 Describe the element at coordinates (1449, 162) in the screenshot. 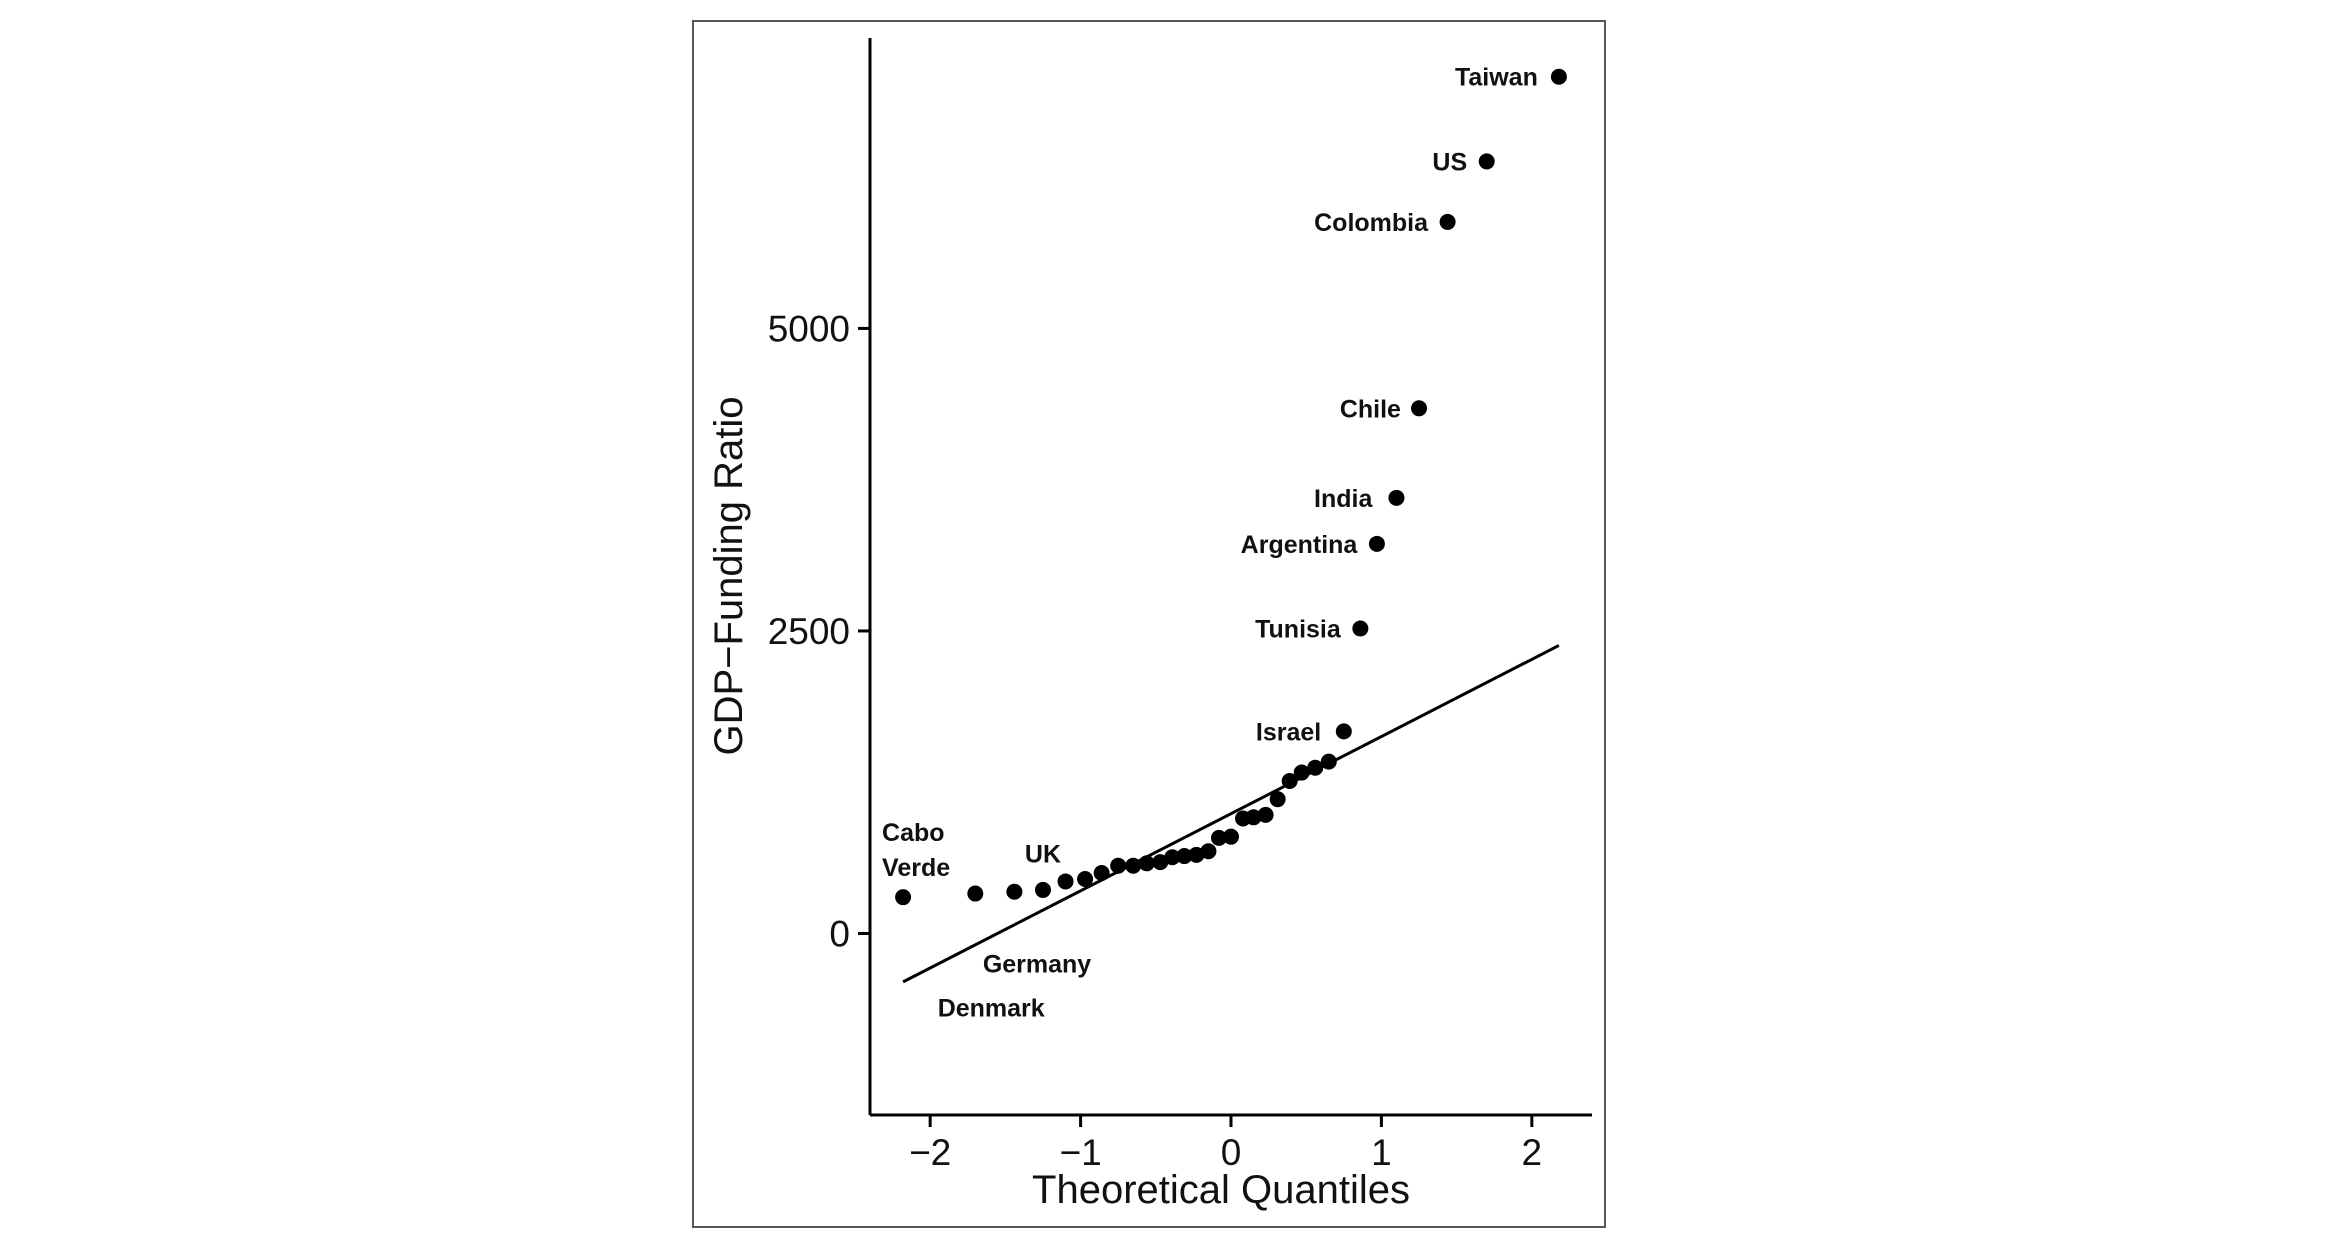

I see `point-label: US` at that location.